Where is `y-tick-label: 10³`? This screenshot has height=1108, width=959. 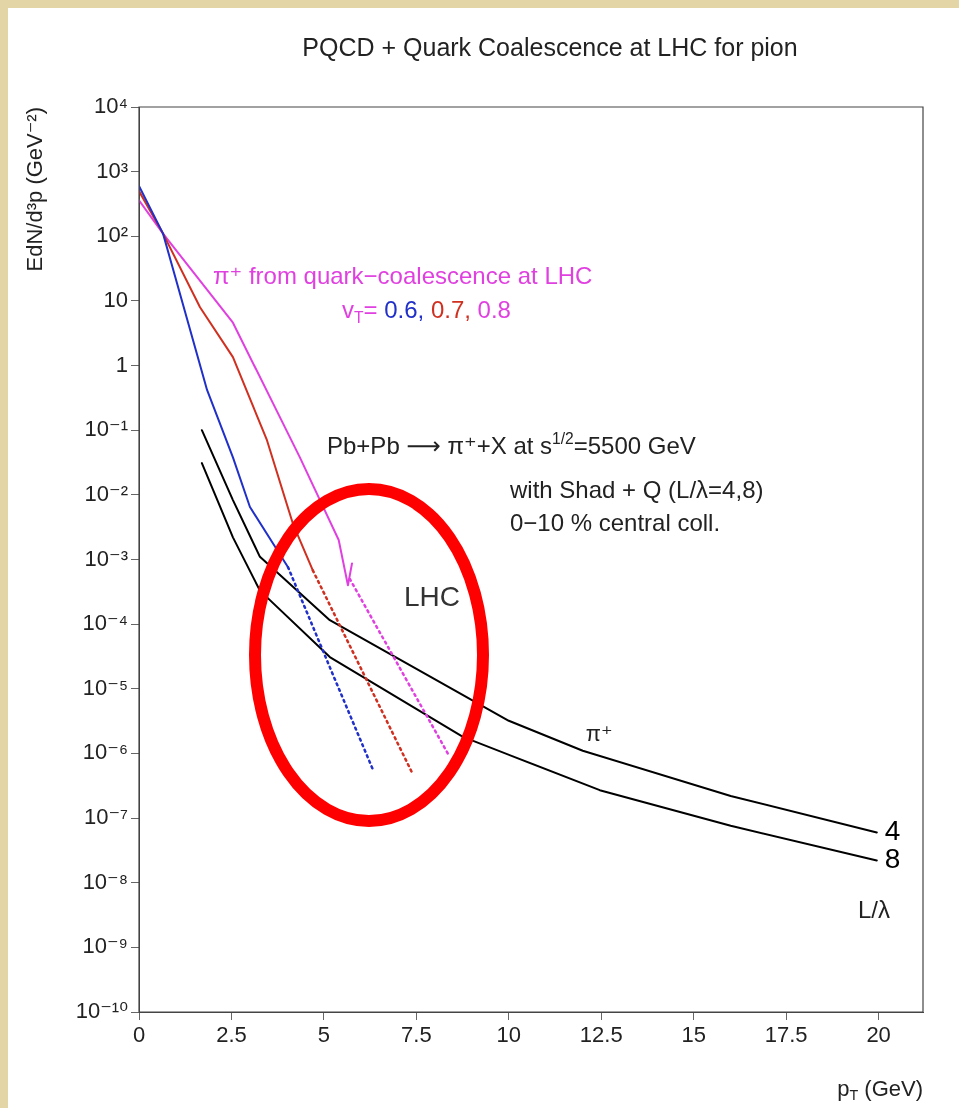
y-tick-label: 10³ is located at coordinates (112, 170).